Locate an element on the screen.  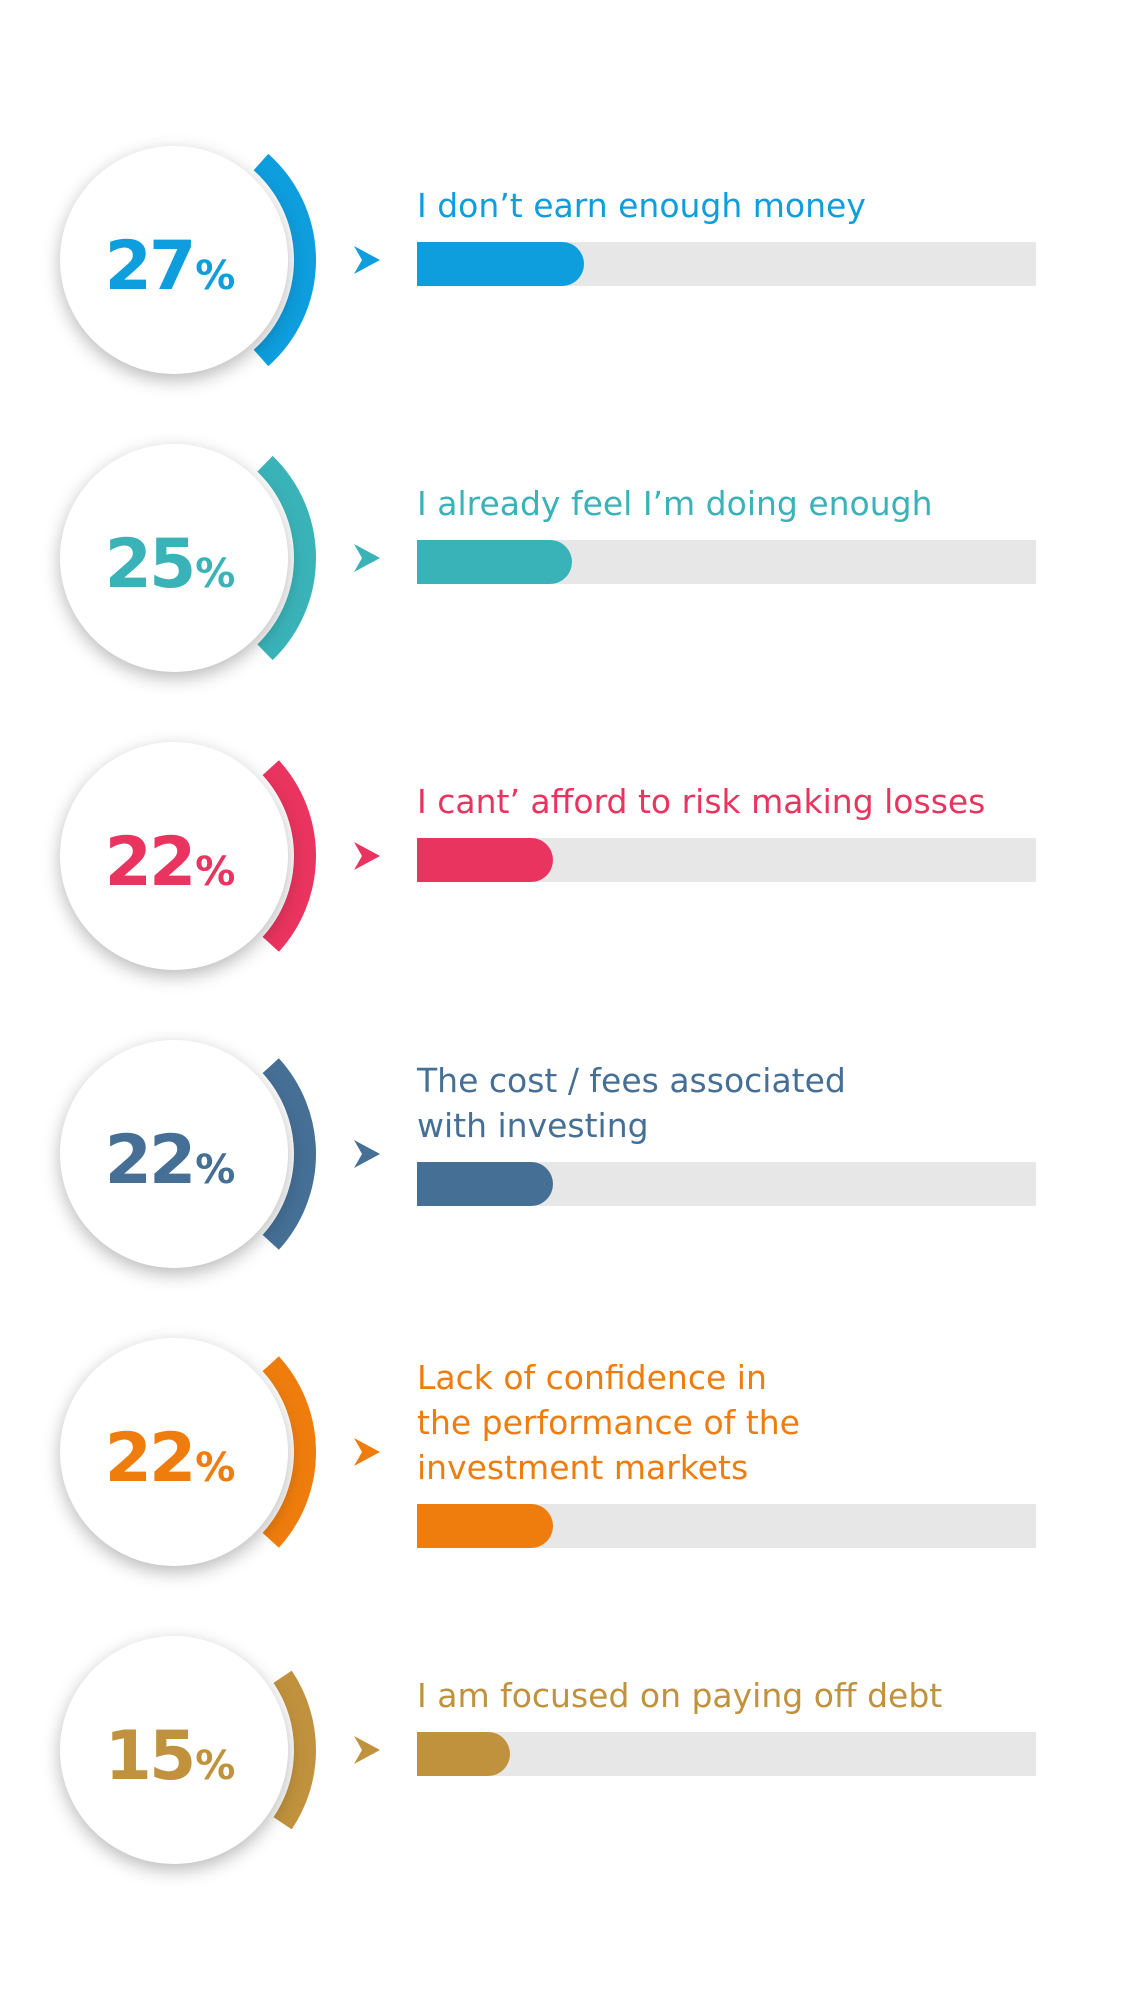
reason-label: I don’t earn enough money is located at coordinates (641, 205).